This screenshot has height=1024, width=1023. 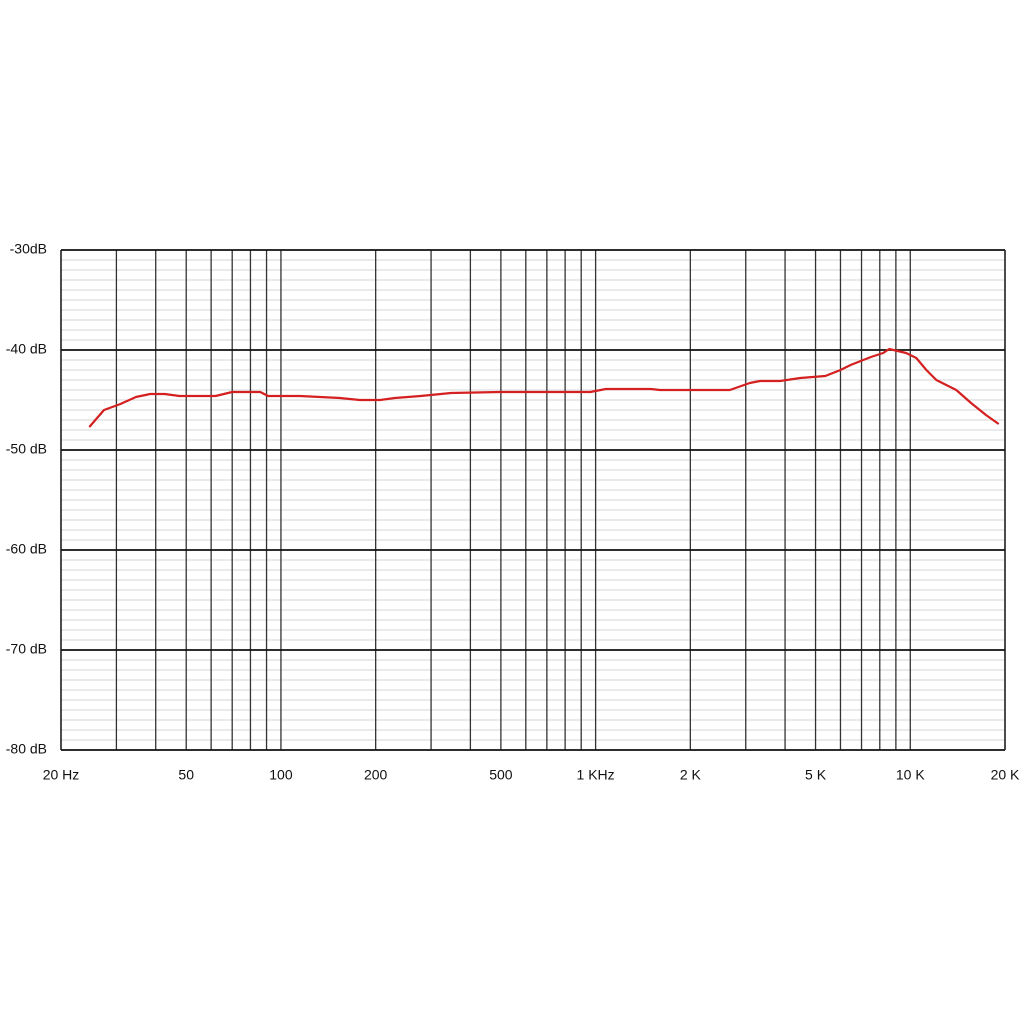 I want to click on response-line, so click(x=544, y=387).